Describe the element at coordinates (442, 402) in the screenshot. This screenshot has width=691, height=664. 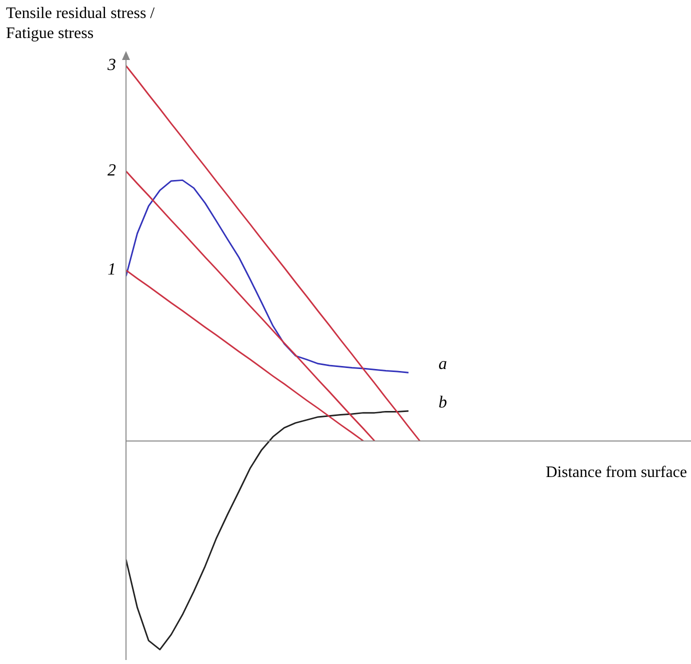
I see `series-label: b` at that location.